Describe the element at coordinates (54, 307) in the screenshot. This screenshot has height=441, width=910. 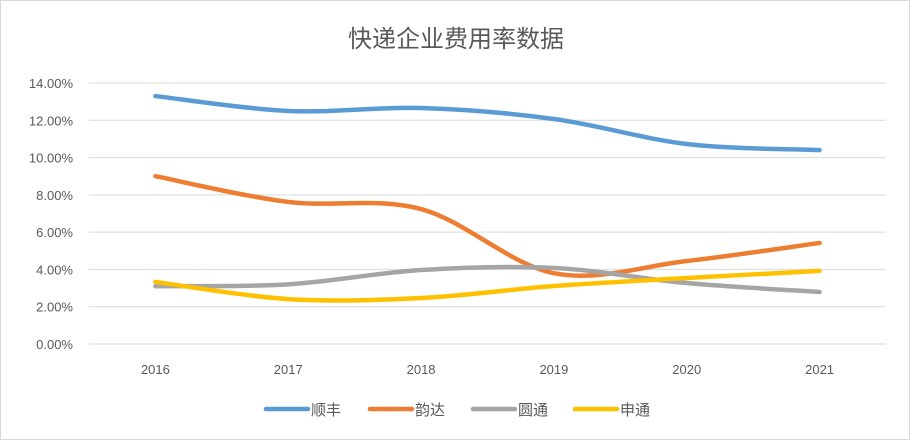
I see `y-tick-label: 2.00%` at that location.